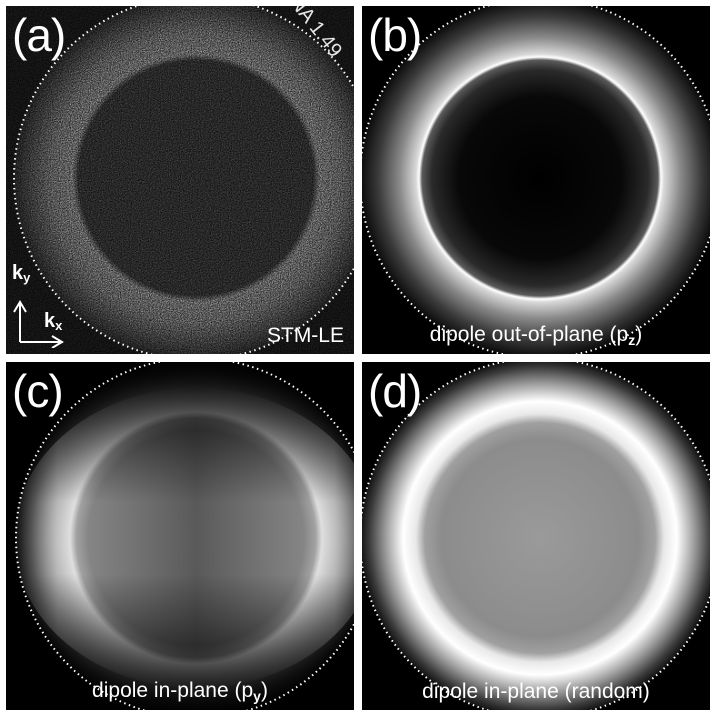  What do you see at coordinates (21, 273) in the screenshot?
I see `ky-label: ky` at bounding box center [21, 273].